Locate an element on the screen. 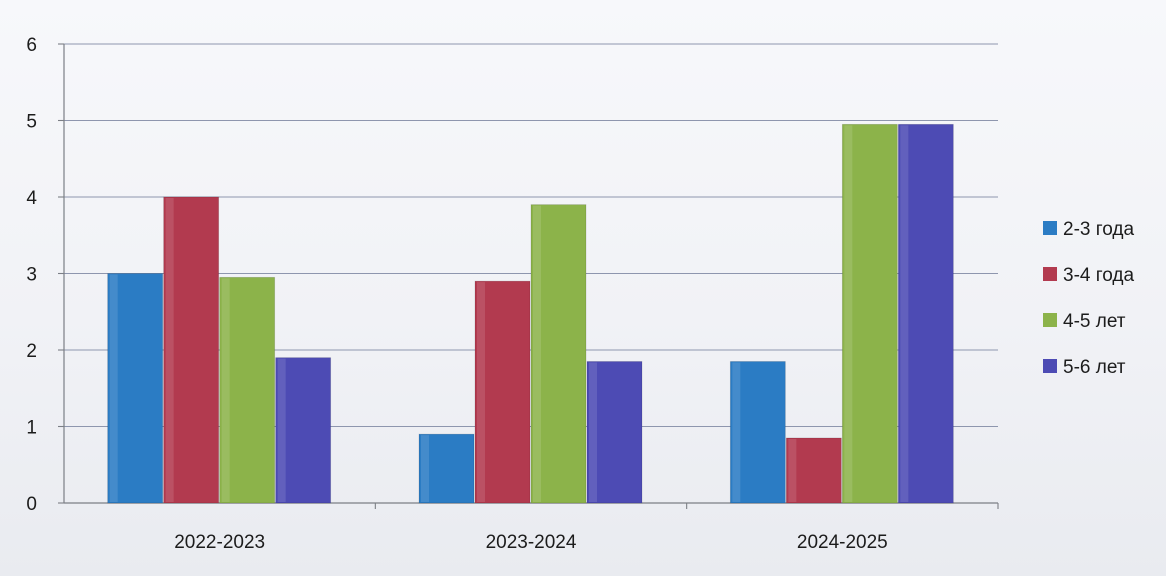 This screenshot has height=576, width=1166. x-tick-label: 2023-2024 is located at coordinates (531, 542).